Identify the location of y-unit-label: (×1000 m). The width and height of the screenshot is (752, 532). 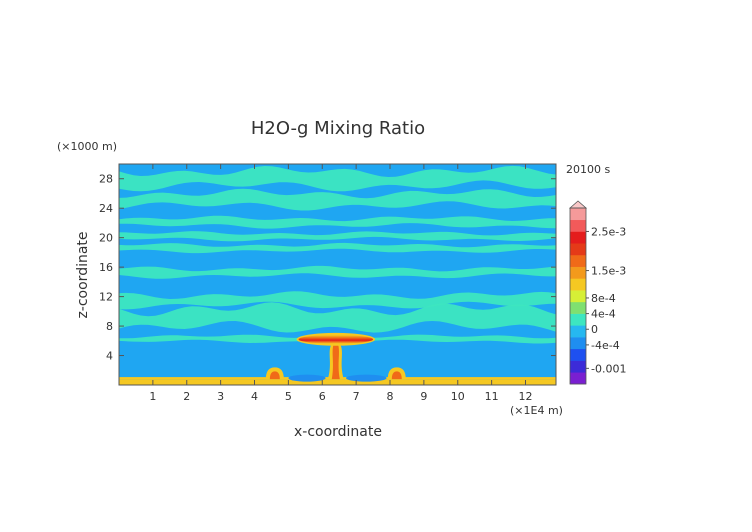
(87, 146).